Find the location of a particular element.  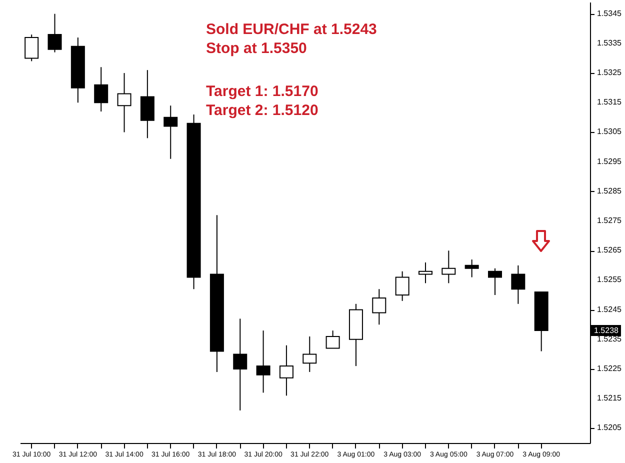

y-tick-label: 1.5345 is located at coordinates (609, 13).